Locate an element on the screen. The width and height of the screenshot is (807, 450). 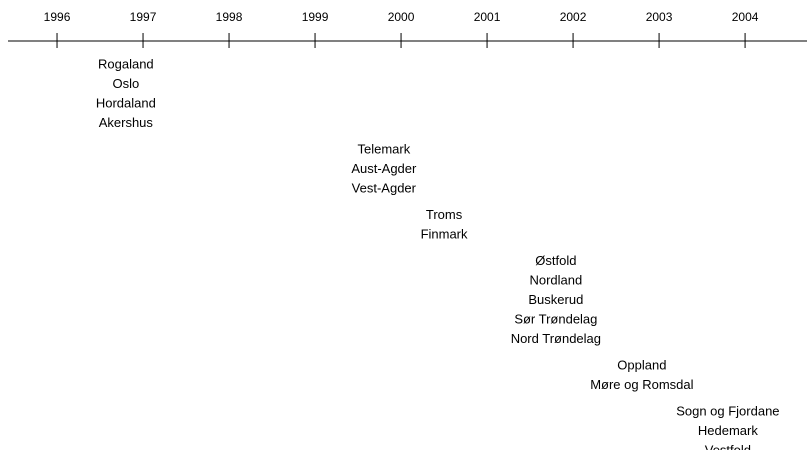
event-label: Telemark is located at coordinates (383, 148).